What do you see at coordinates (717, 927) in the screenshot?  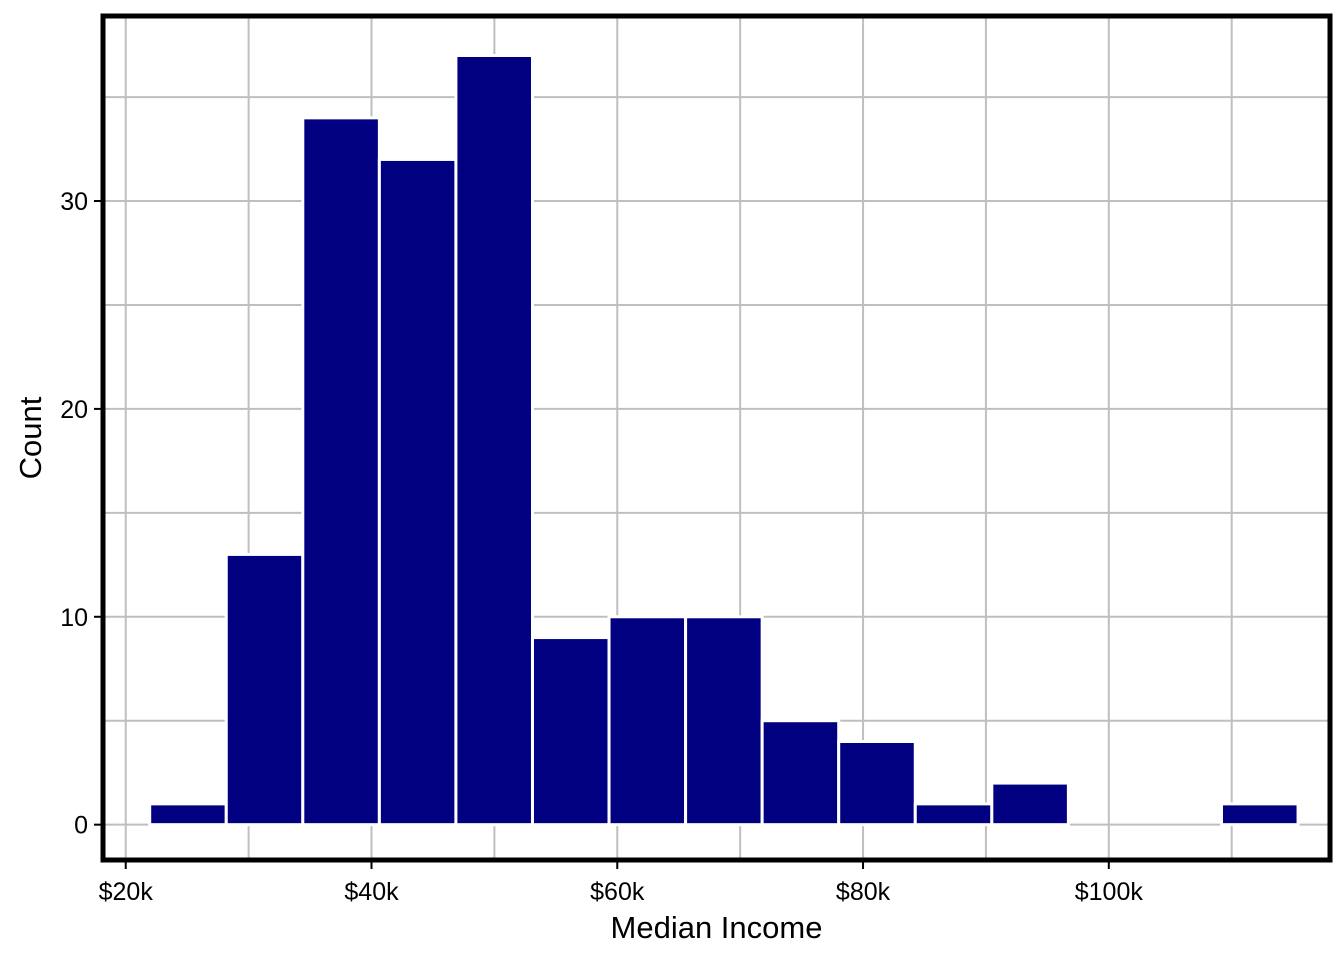 I see `x-axis-title: Median Income` at bounding box center [717, 927].